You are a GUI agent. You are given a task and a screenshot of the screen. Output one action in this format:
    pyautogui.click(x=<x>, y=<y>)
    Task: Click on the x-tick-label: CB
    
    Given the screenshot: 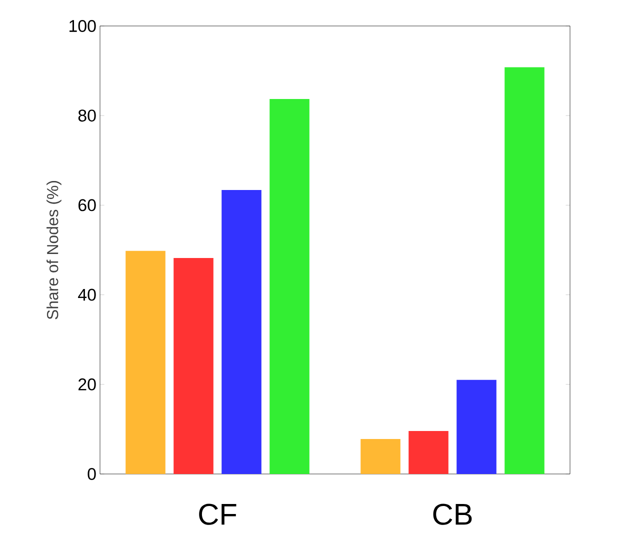 What is the action you would take?
    pyautogui.click(x=452, y=514)
    